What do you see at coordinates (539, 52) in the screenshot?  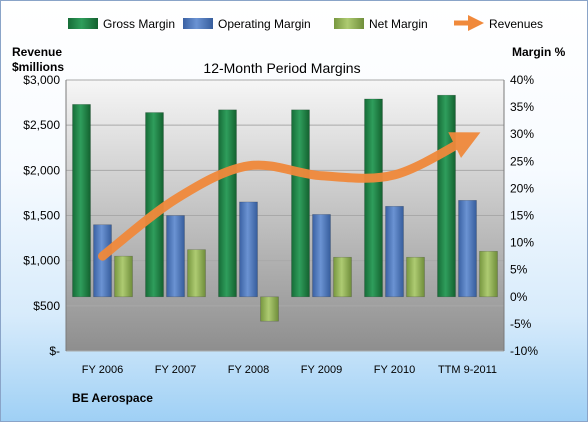 I see `right-axis-title: Margin %` at bounding box center [539, 52].